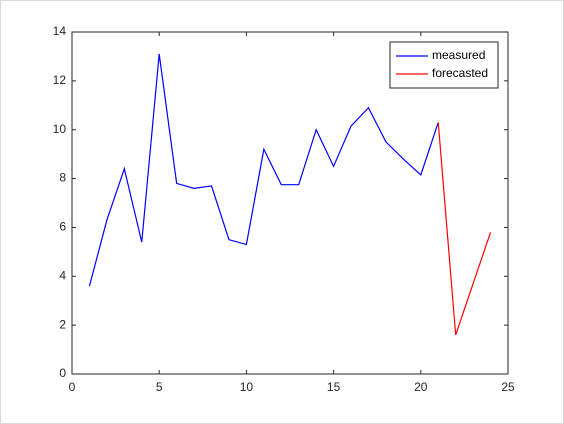  What do you see at coordinates (464, 229) in the screenshot?
I see `line-series` at bounding box center [464, 229].